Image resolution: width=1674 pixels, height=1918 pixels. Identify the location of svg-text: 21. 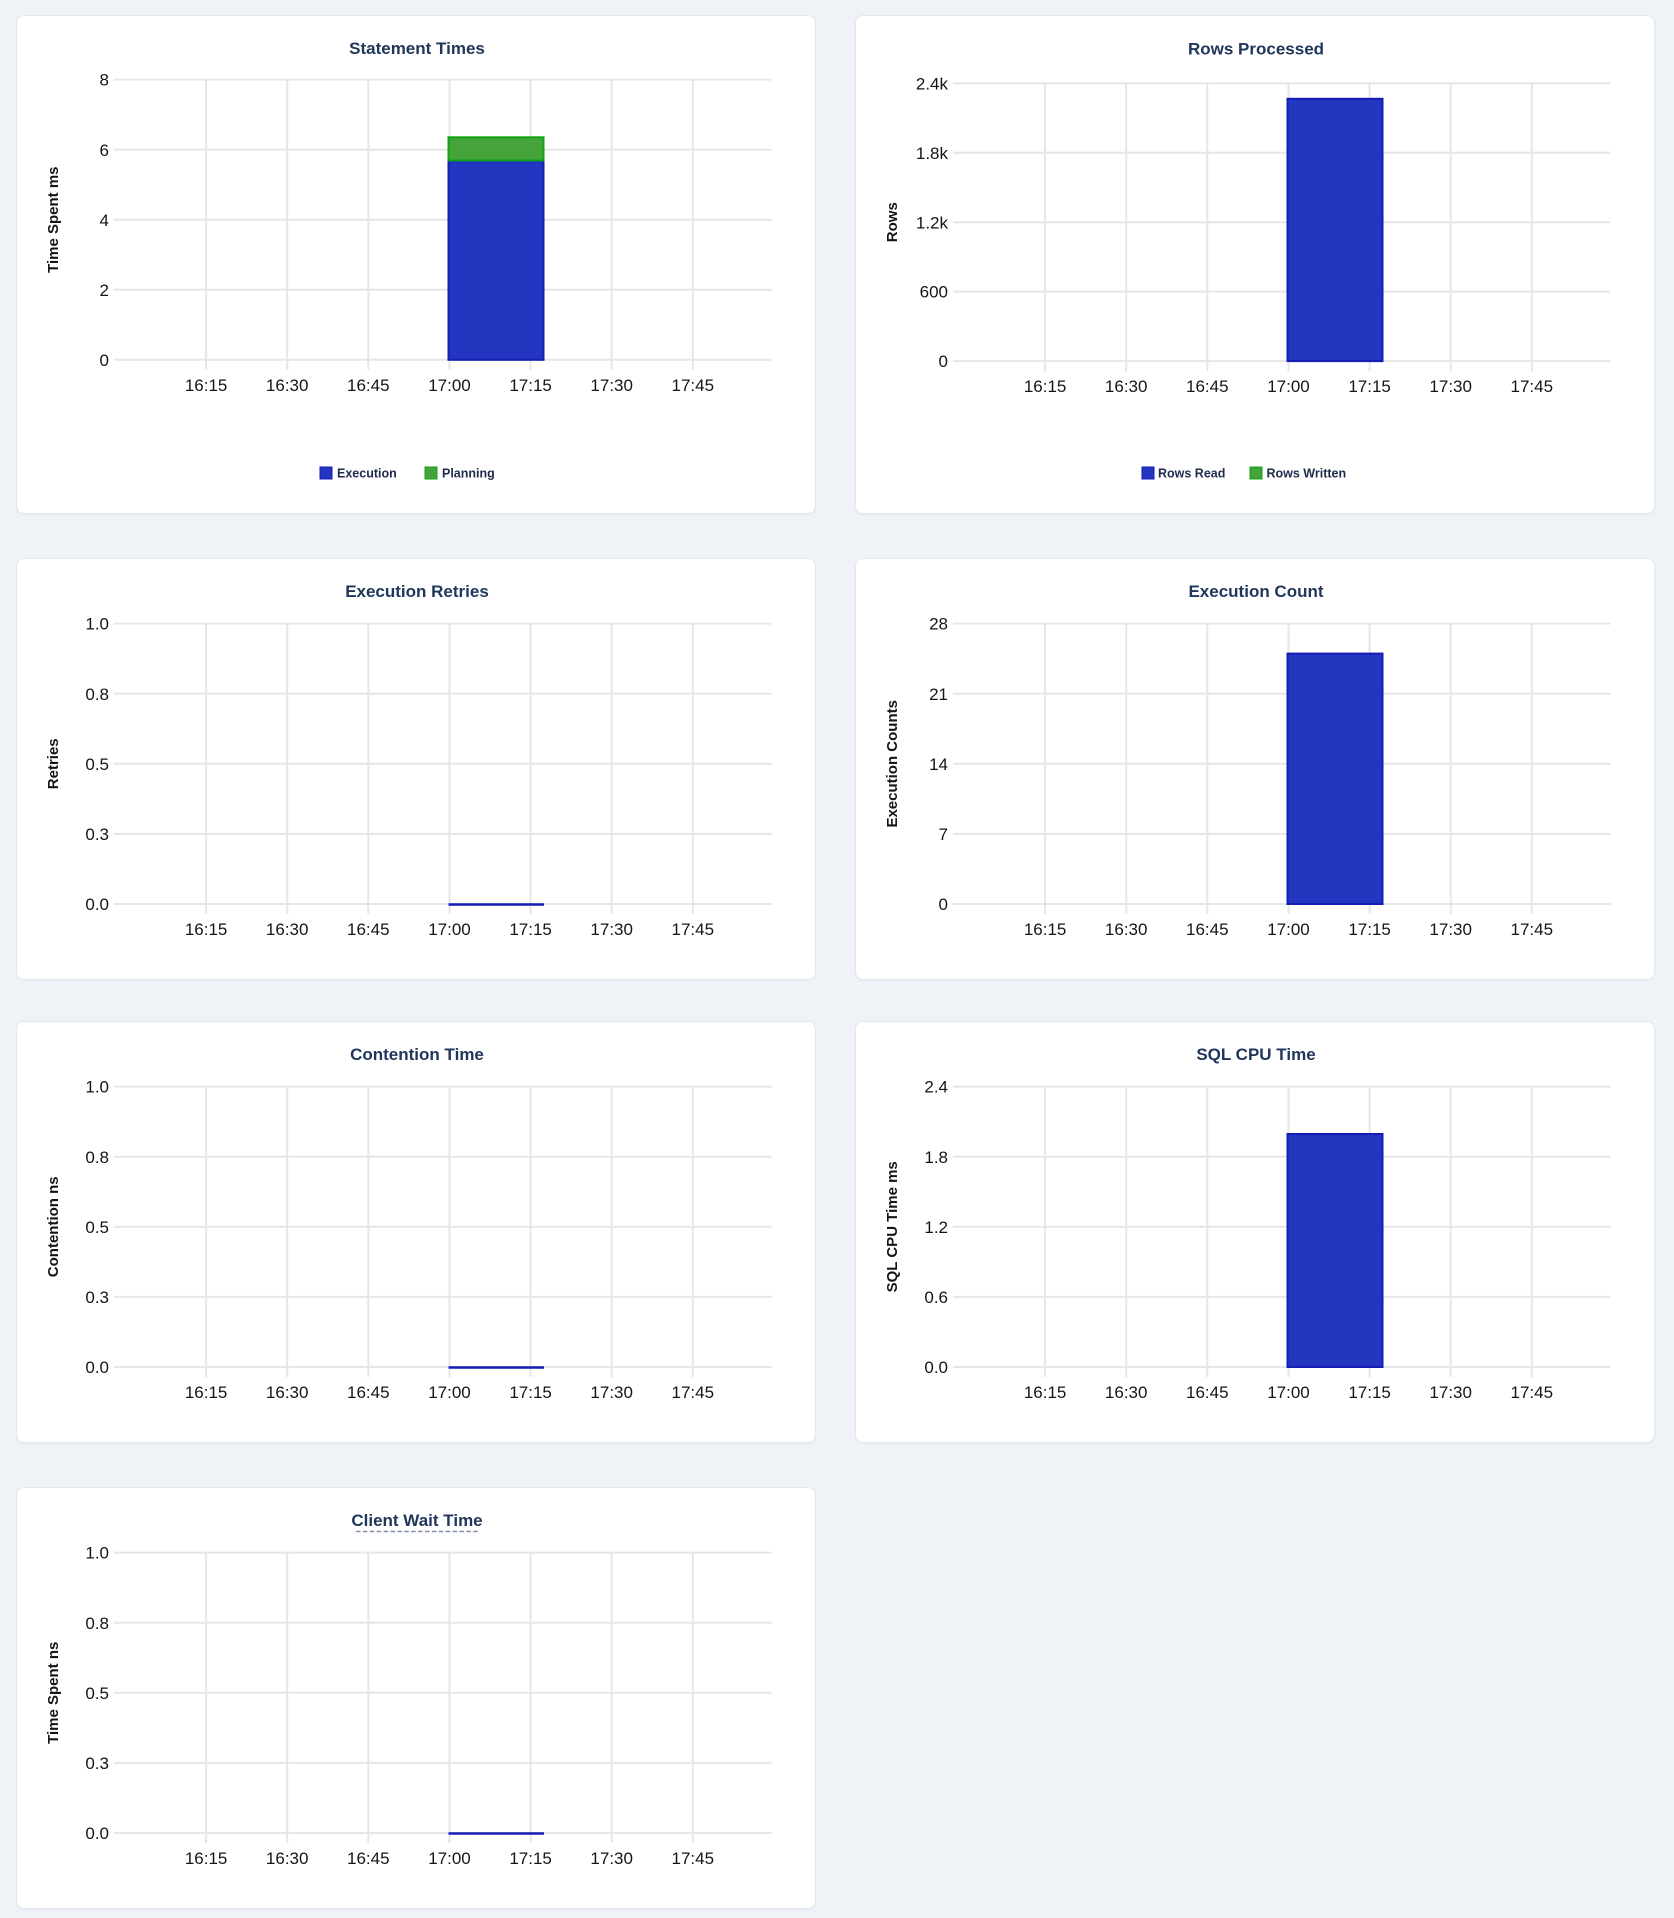
(938, 694).